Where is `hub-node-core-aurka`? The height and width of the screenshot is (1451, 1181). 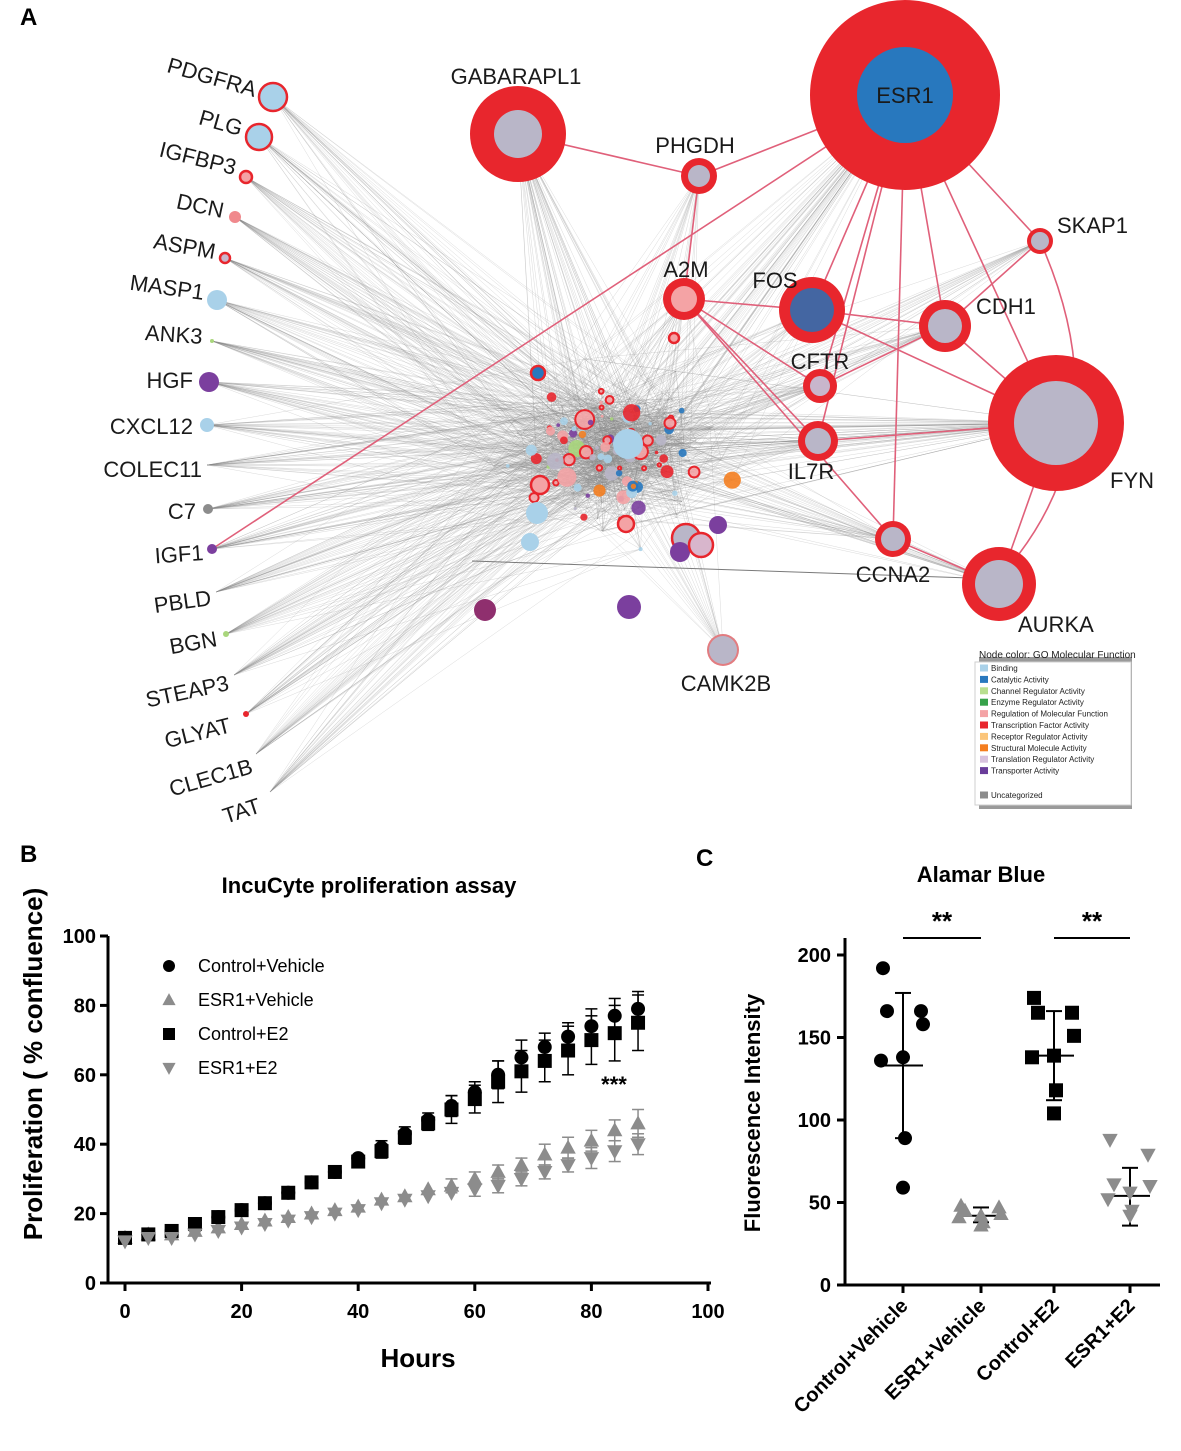 hub-node-core-aurka is located at coordinates (999, 584).